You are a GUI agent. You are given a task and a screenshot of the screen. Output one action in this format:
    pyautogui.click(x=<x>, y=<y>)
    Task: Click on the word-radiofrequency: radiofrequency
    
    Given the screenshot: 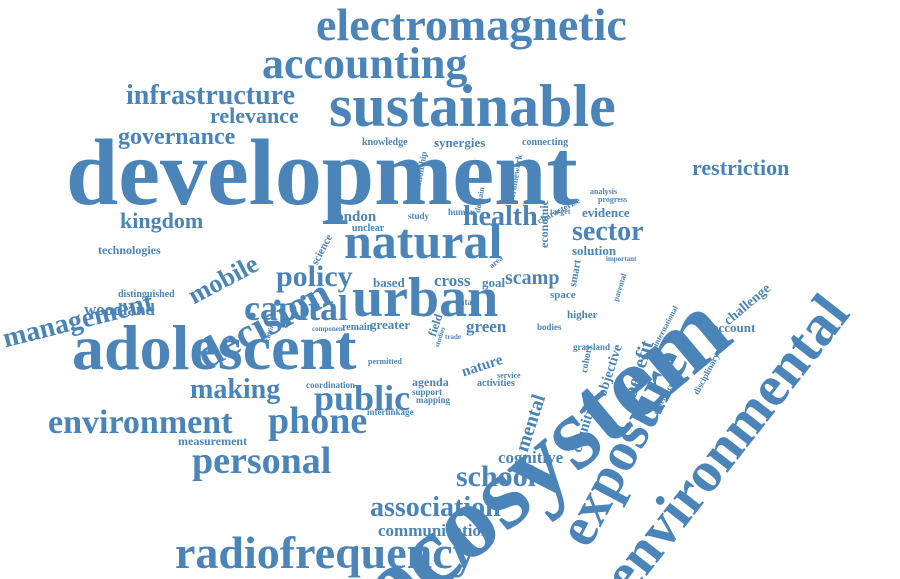 What is the action you would take?
    pyautogui.click(x=325, y=552)
    